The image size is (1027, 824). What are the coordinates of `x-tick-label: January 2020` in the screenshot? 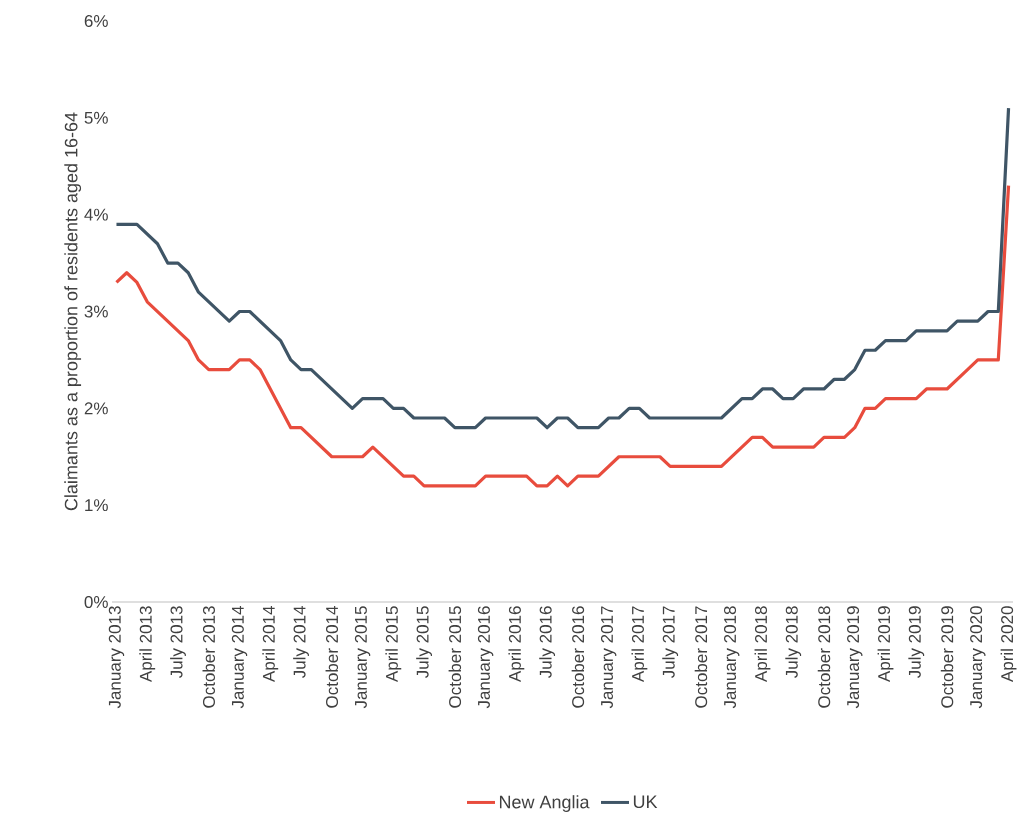 It's located at (978, 657).